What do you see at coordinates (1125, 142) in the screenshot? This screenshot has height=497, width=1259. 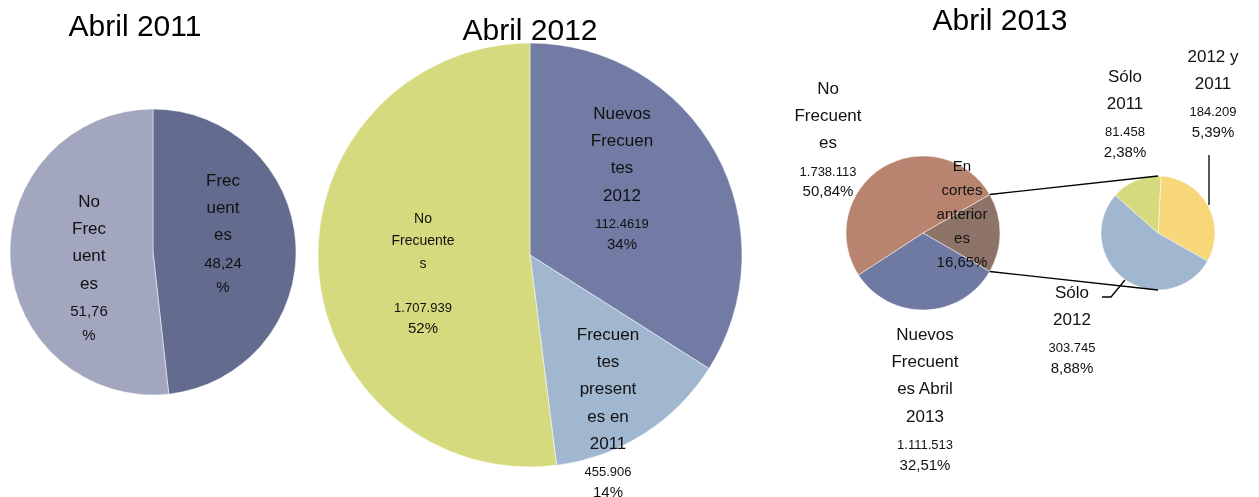 I see `data-label: 81.458 2,38%` at bounding box center [1125, 142].